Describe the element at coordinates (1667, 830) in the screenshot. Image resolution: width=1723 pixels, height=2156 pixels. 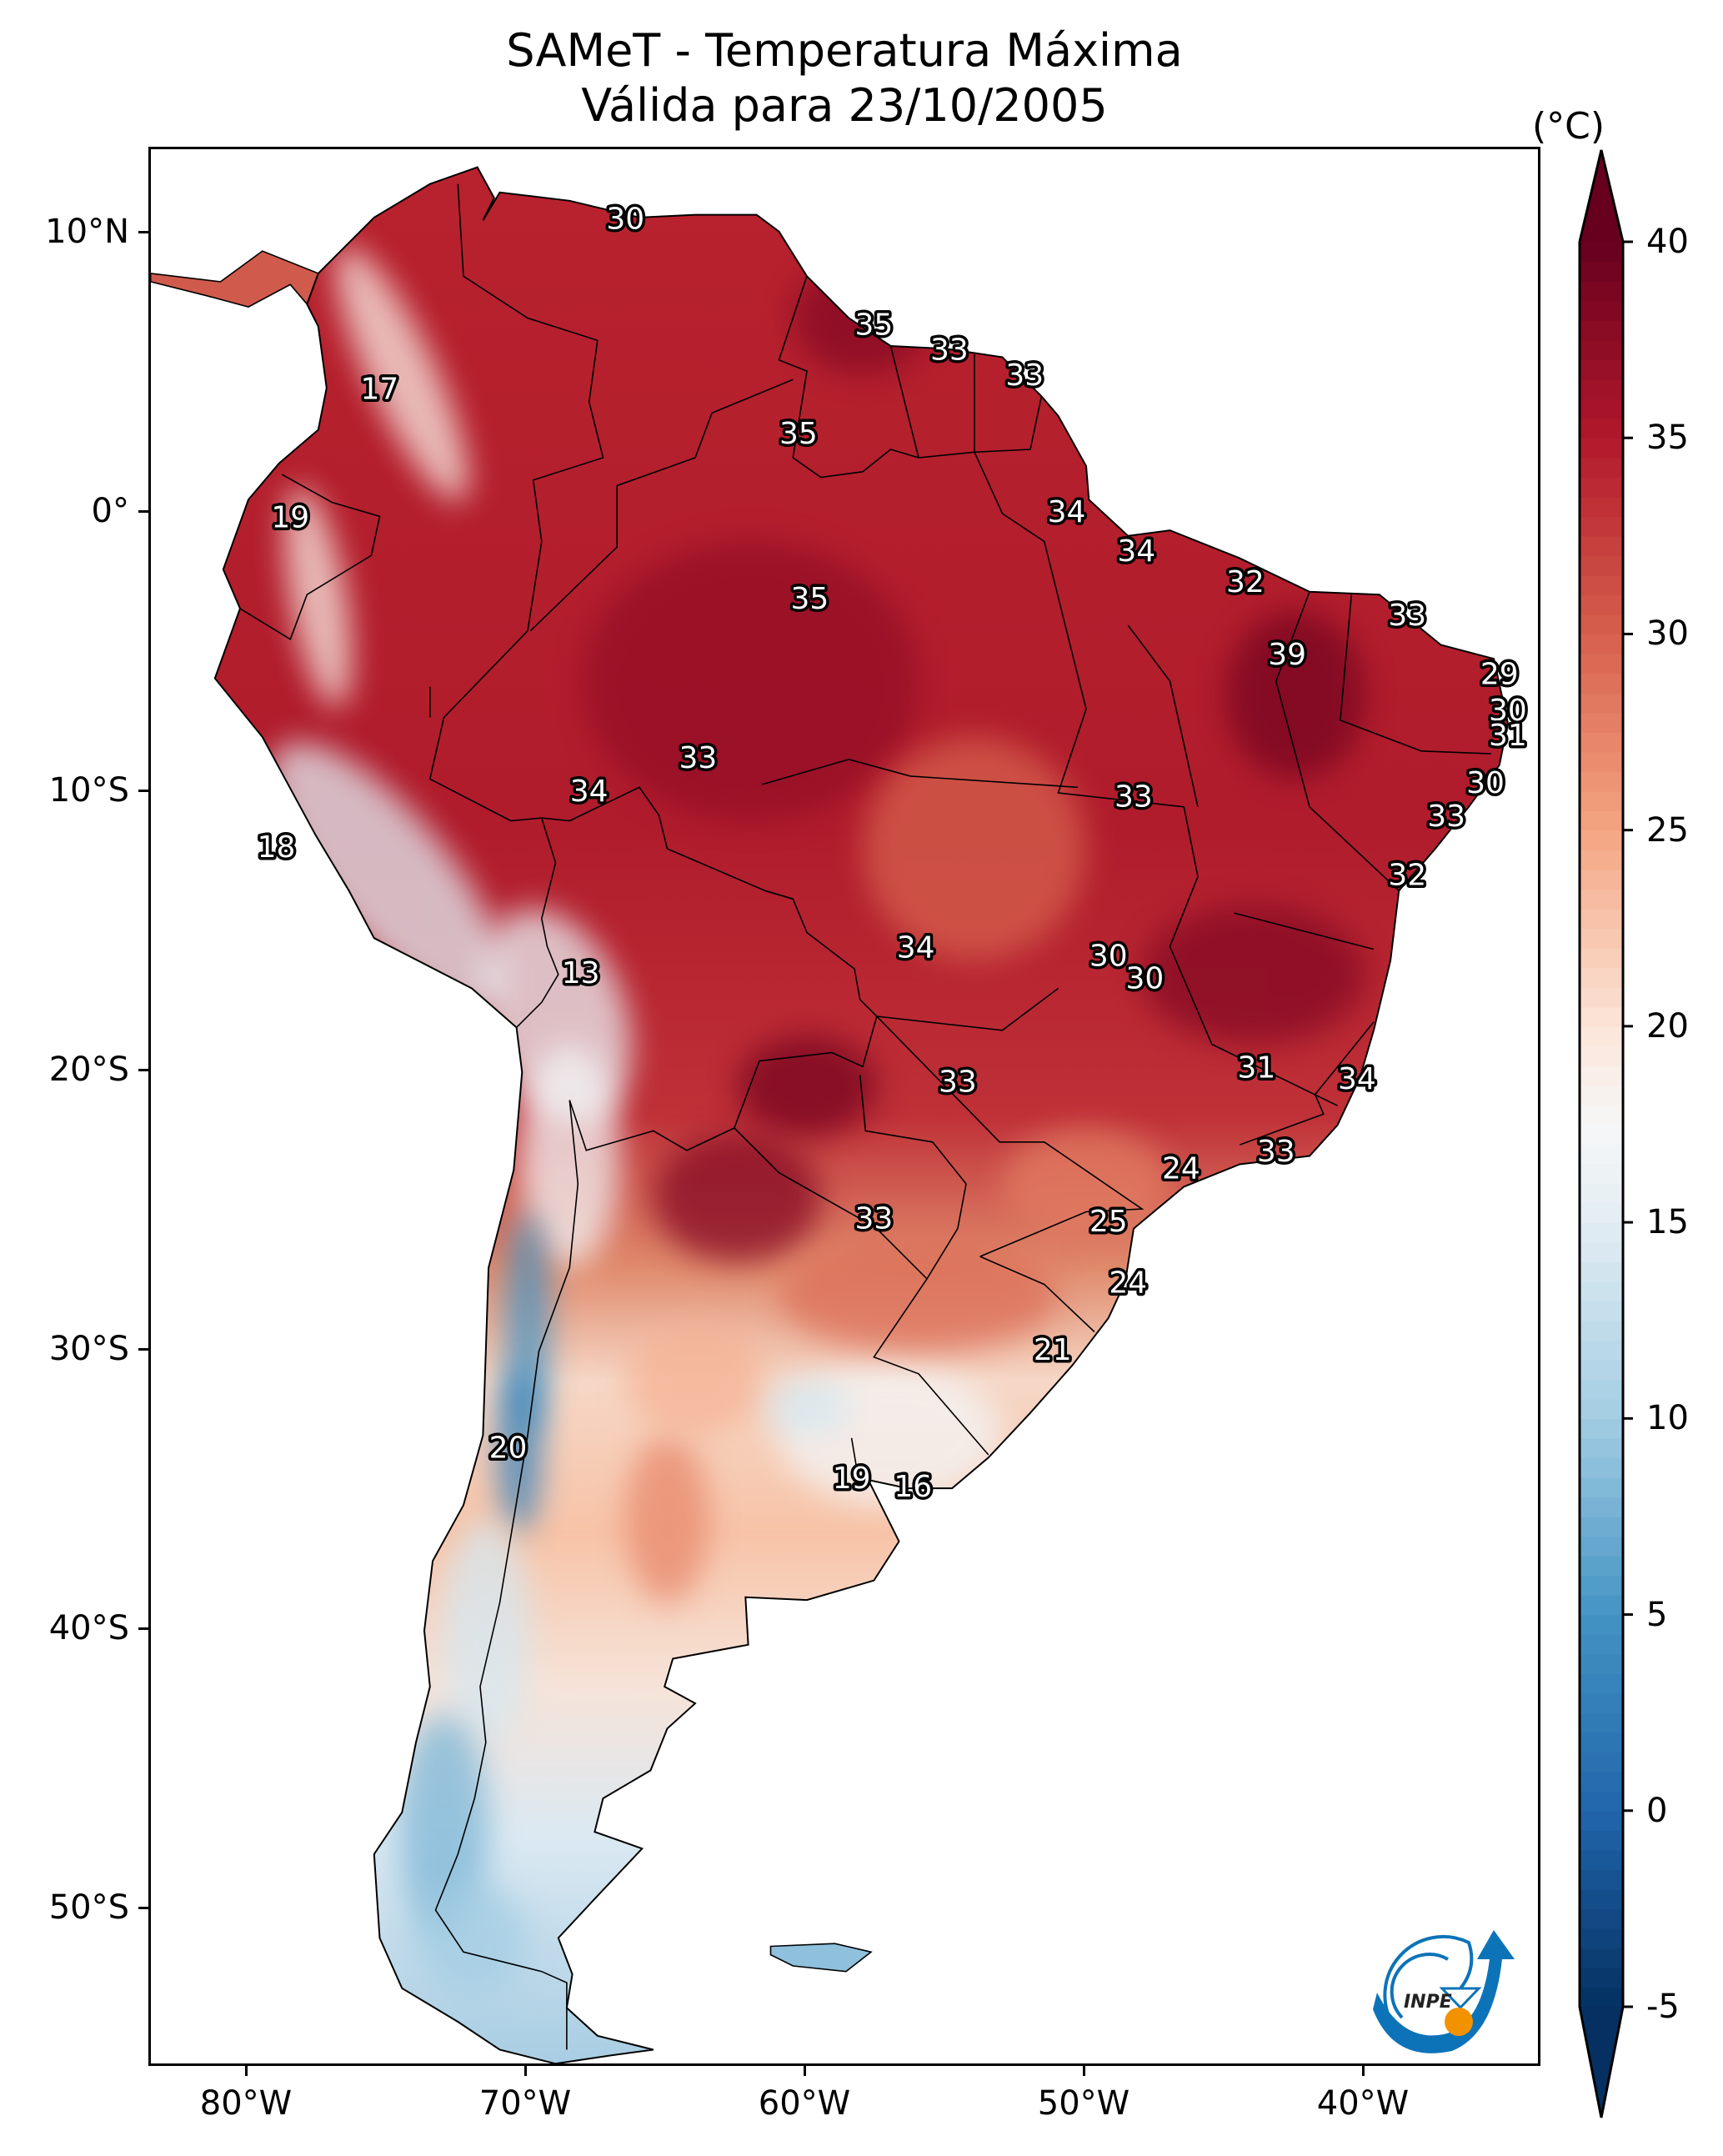
I see `colorbar-tick-label: 25` at that location.